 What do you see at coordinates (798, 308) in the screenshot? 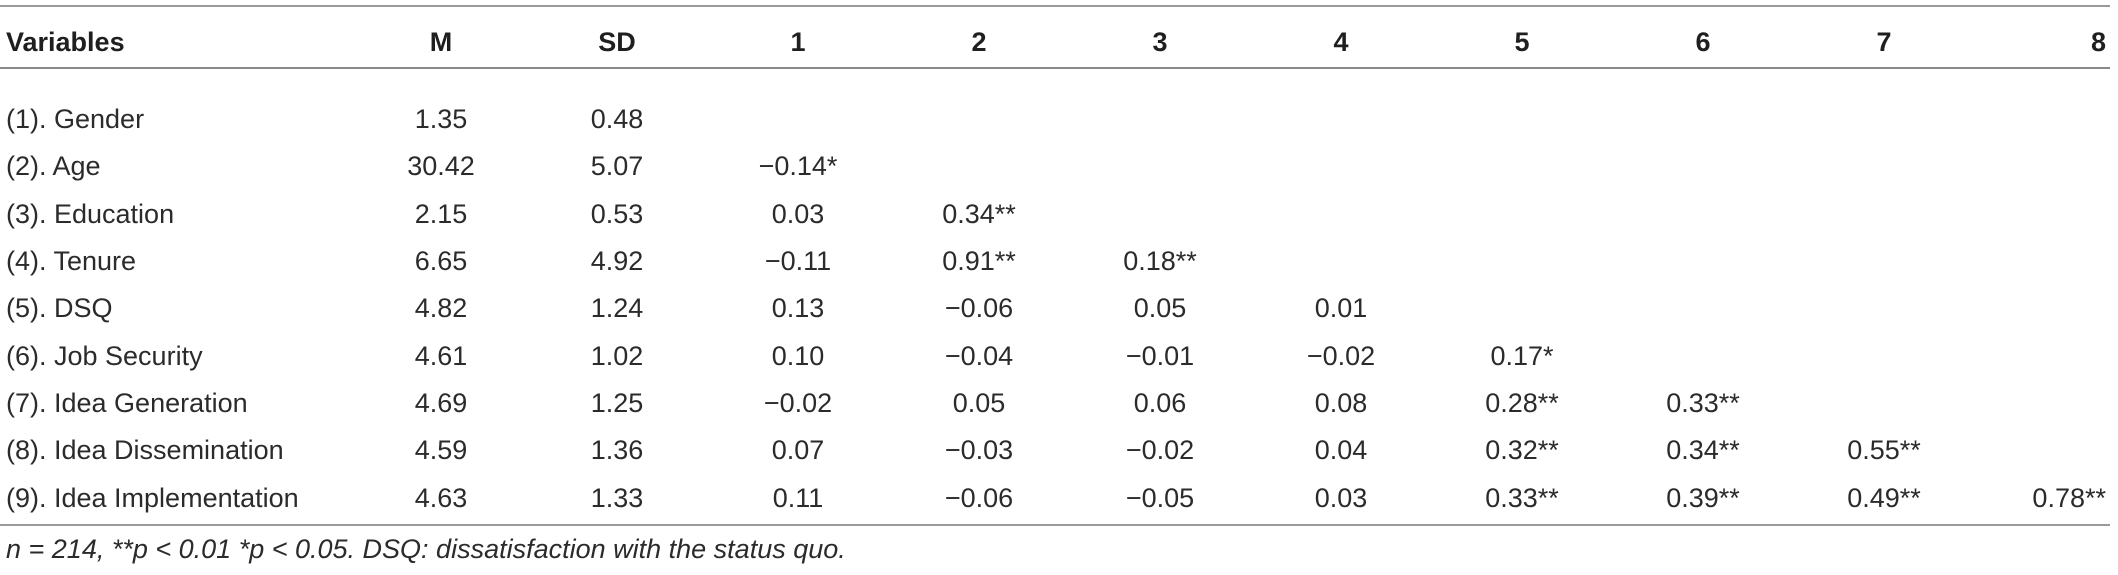
I see `value-cell: 0.13` at bounding box center [798, 308].